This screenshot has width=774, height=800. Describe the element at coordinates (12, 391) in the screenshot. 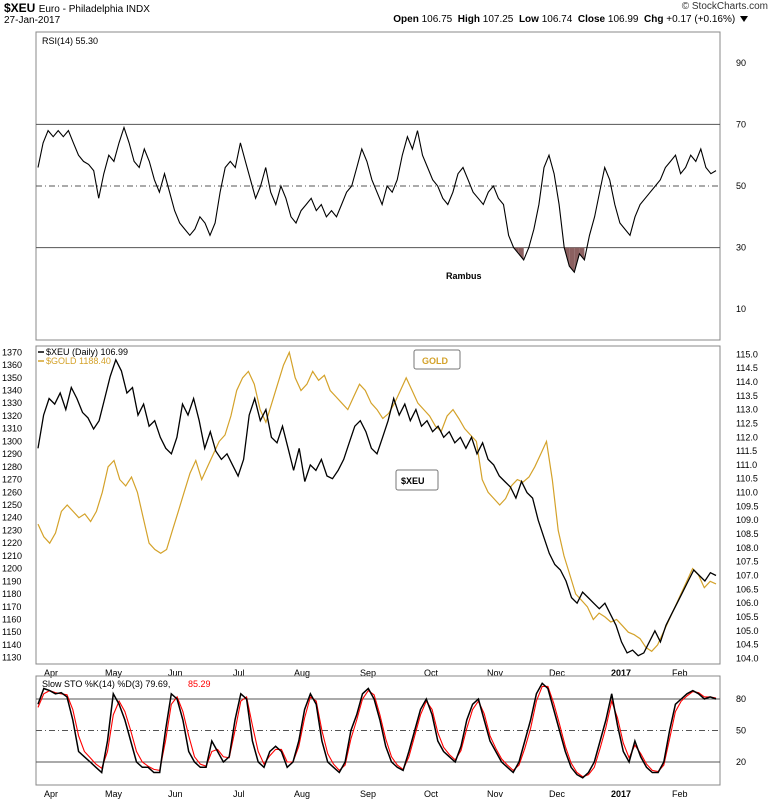

I see `gold-axis-tick: 1340` at that location.